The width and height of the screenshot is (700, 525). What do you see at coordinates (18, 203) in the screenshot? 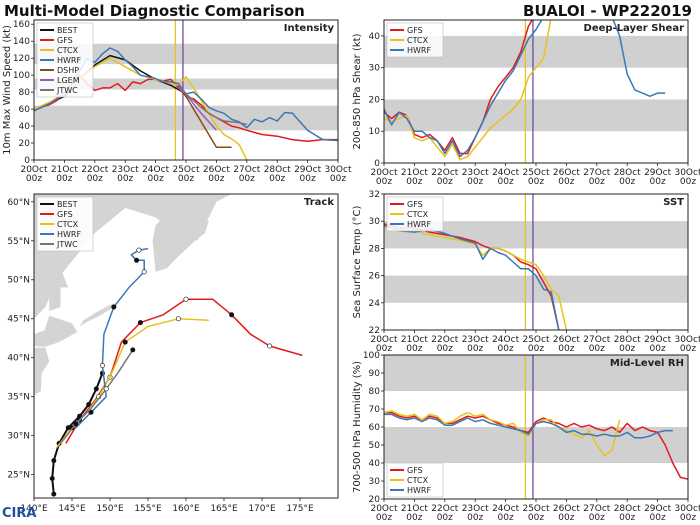
I see `track-ytick-label: 60°N` at bounding box center [18, 203].